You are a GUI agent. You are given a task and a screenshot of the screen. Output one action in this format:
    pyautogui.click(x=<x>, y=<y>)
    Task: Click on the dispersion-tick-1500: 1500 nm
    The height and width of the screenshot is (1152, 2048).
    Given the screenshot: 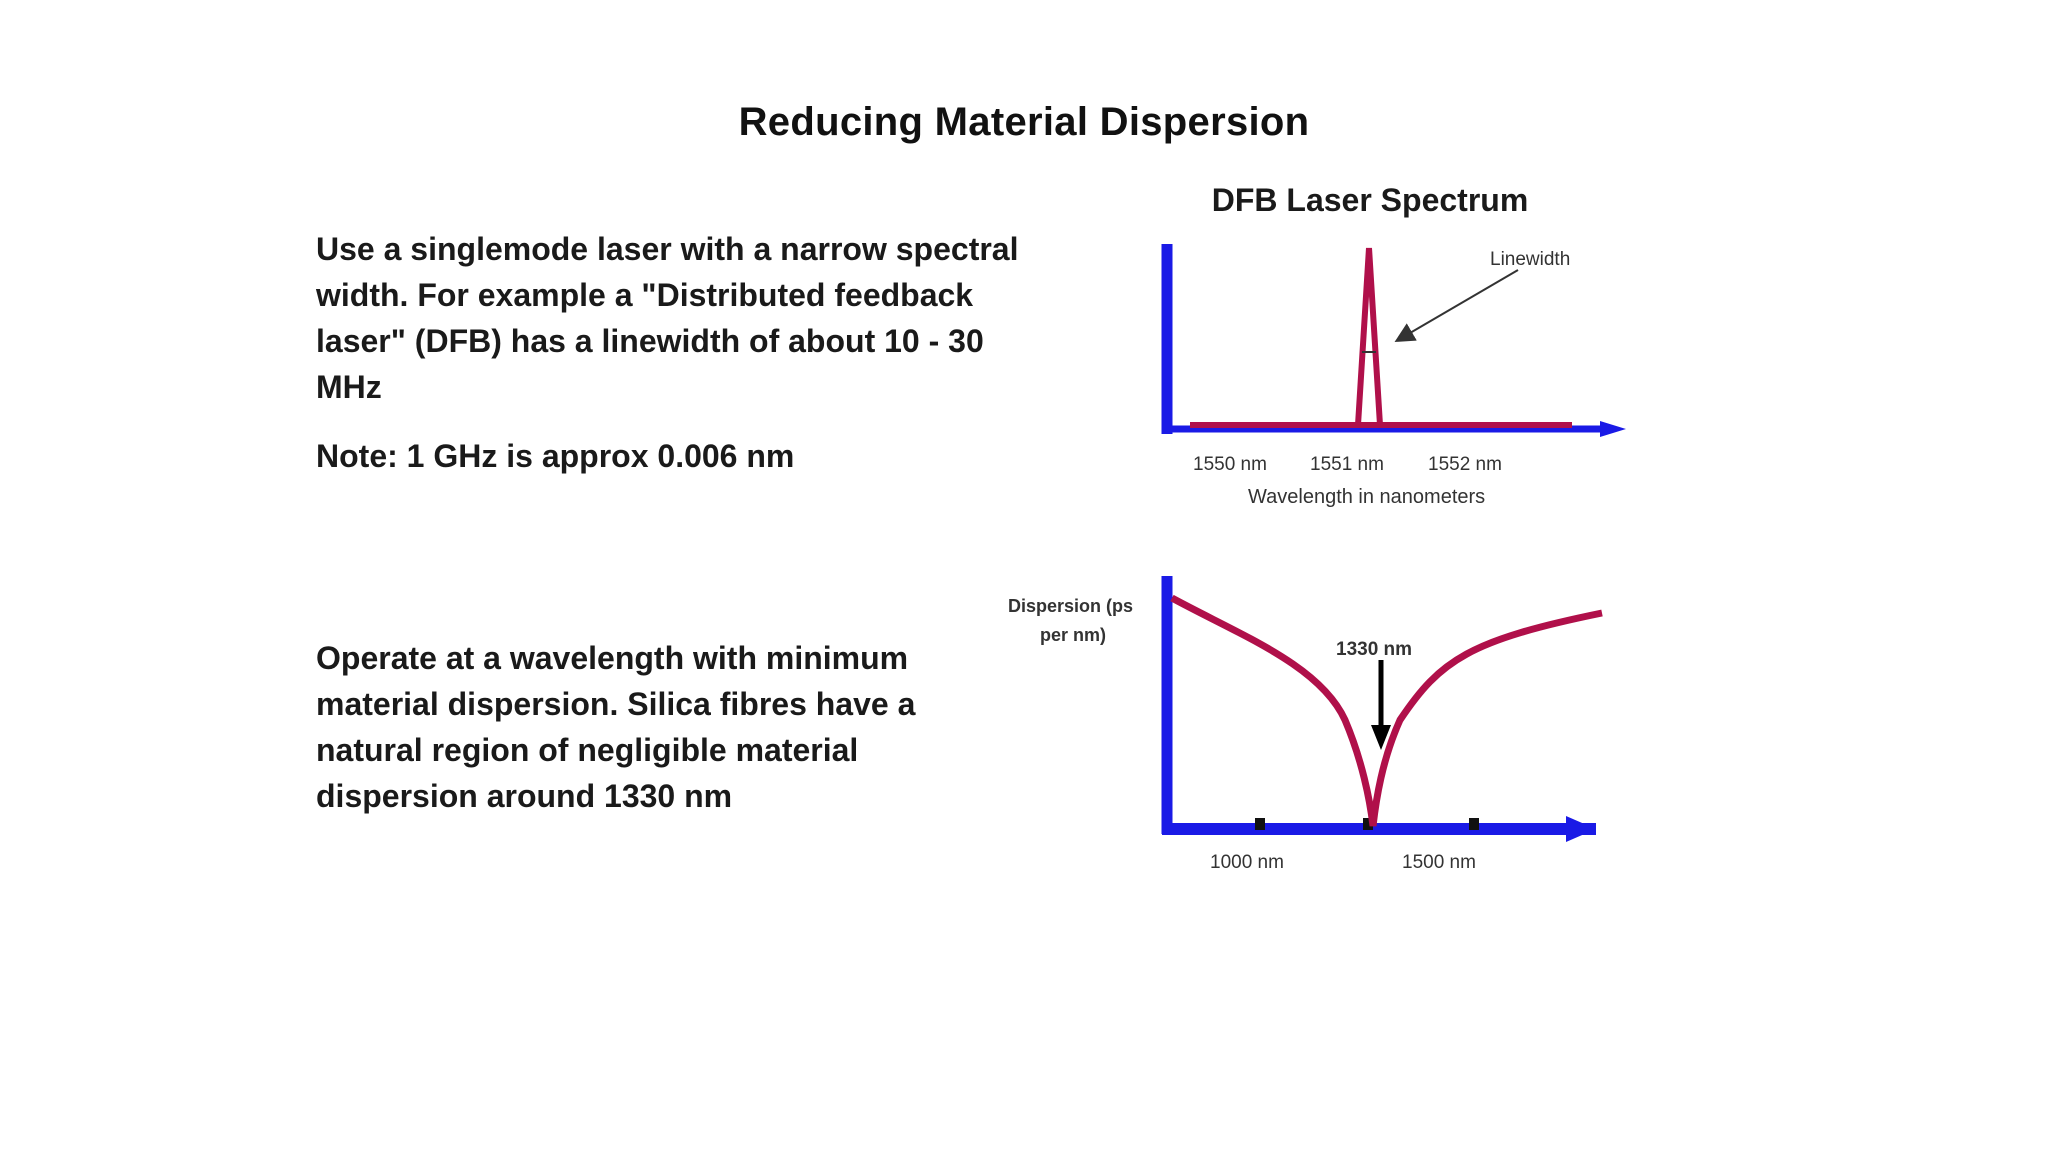 What is the action you would take?
    pyautogui.click(x=1439, y=862)
    